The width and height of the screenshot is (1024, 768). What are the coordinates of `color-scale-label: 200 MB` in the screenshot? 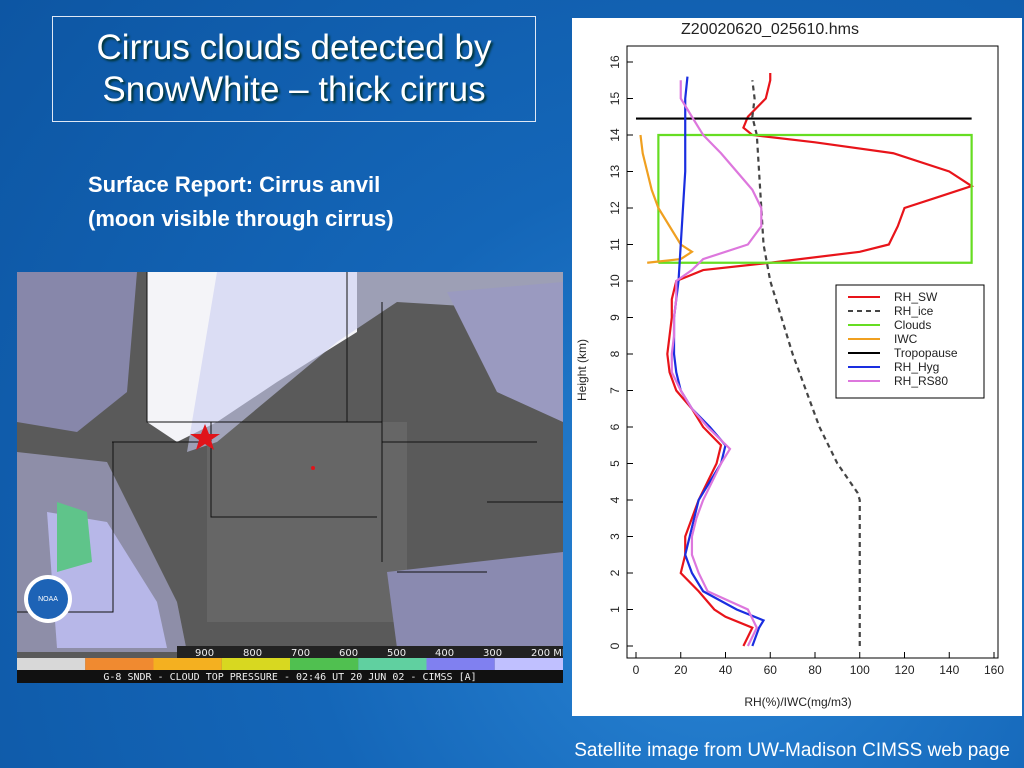 It's located at (547, 653).